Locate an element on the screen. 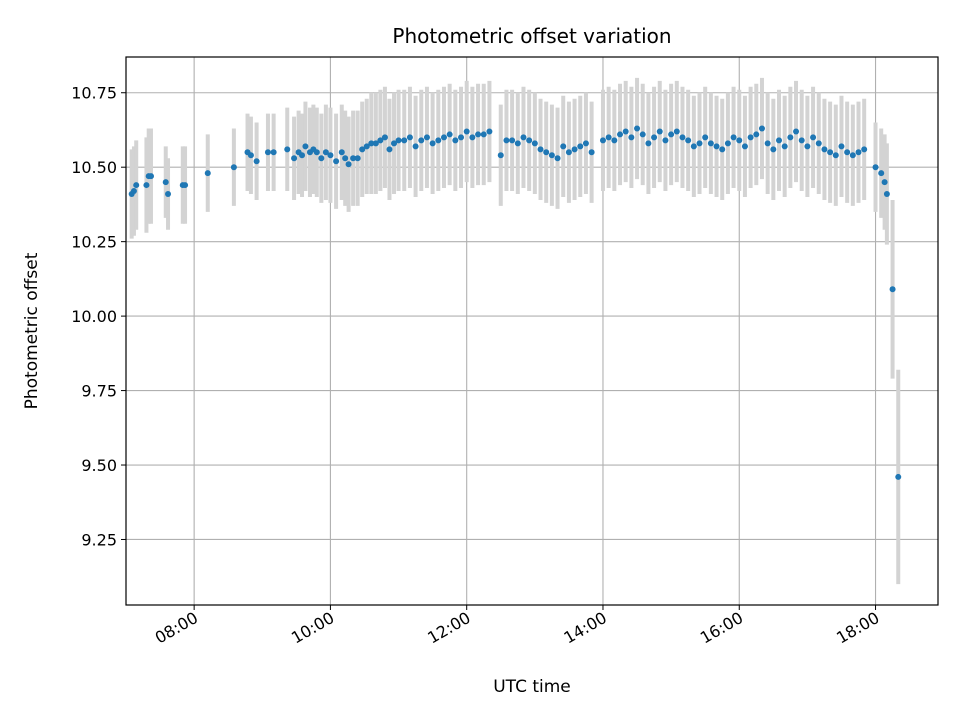 Image resolution: width=960 pixels, height=720 pixels. y-tick-label: 10.50 is located at coordinates (94, 167).